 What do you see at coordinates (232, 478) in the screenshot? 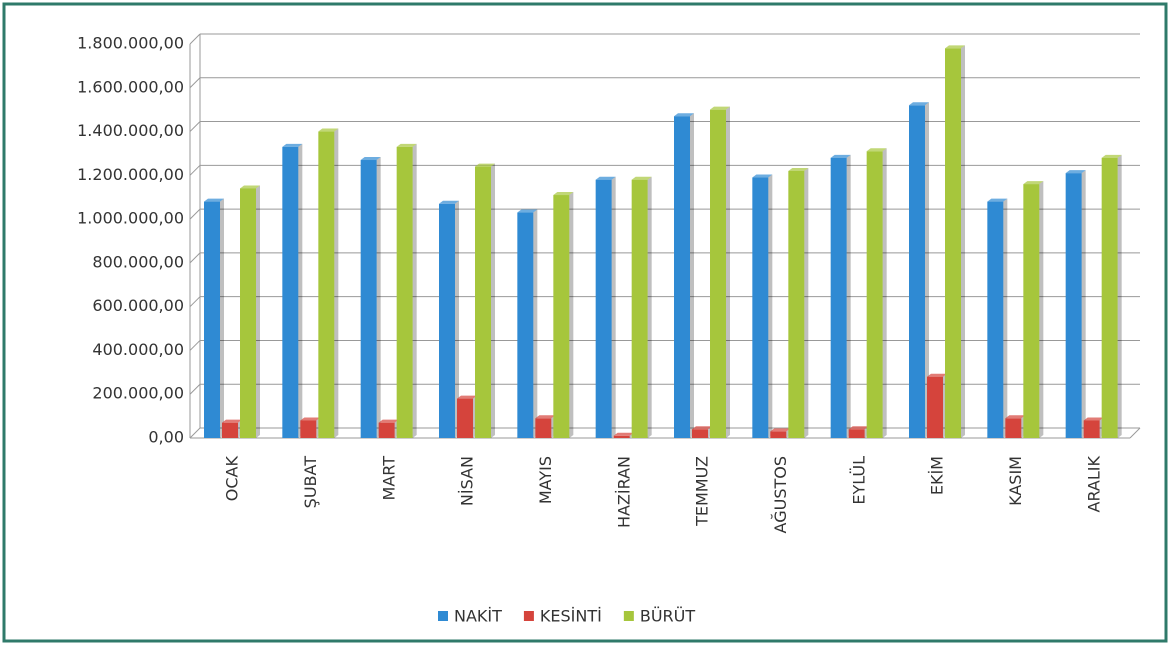
I see `x-tick-label: OCAK` at bounding box center [232, 478].